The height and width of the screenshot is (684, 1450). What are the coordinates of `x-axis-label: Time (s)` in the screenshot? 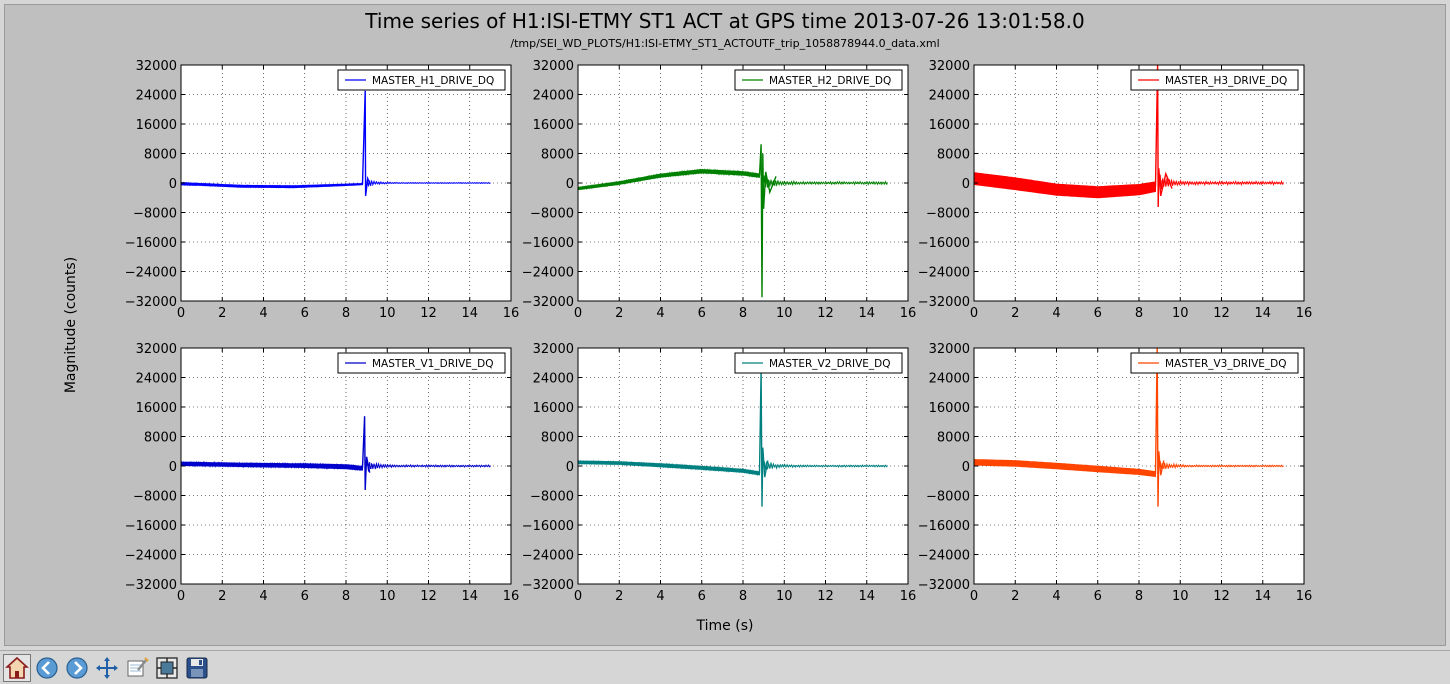 It's located at (725, 626).